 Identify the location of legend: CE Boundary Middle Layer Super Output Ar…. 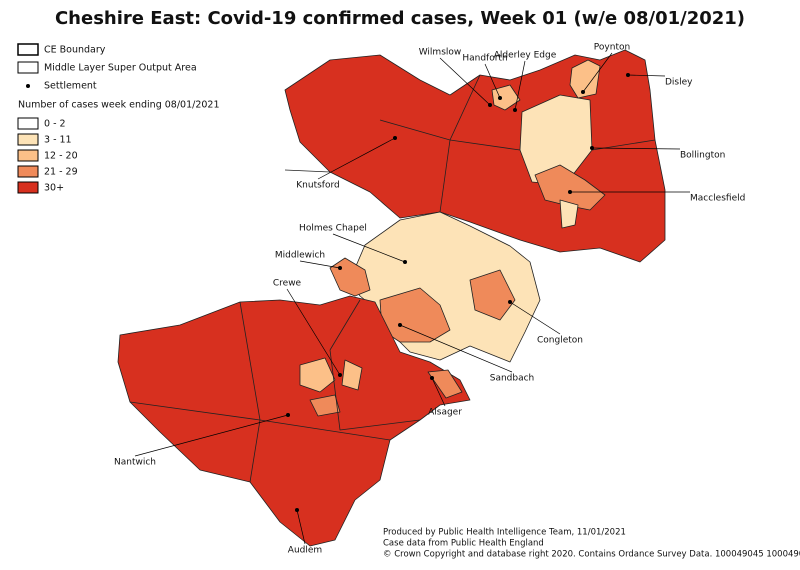
(118, 118).